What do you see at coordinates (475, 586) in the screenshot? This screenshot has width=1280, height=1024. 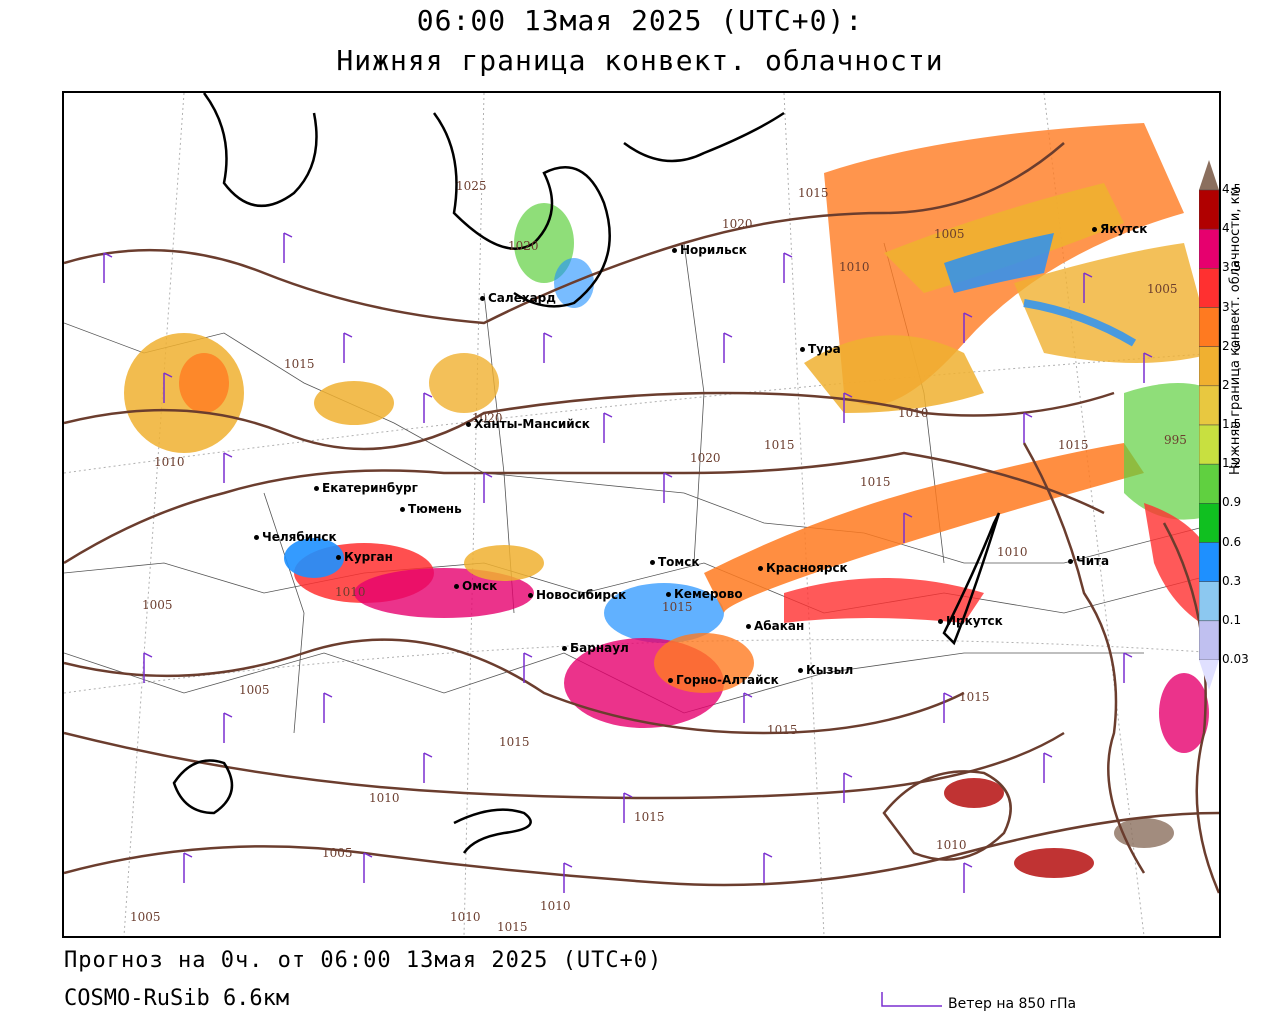 I see `city-label: Омск` at bounding box center [475, 586].